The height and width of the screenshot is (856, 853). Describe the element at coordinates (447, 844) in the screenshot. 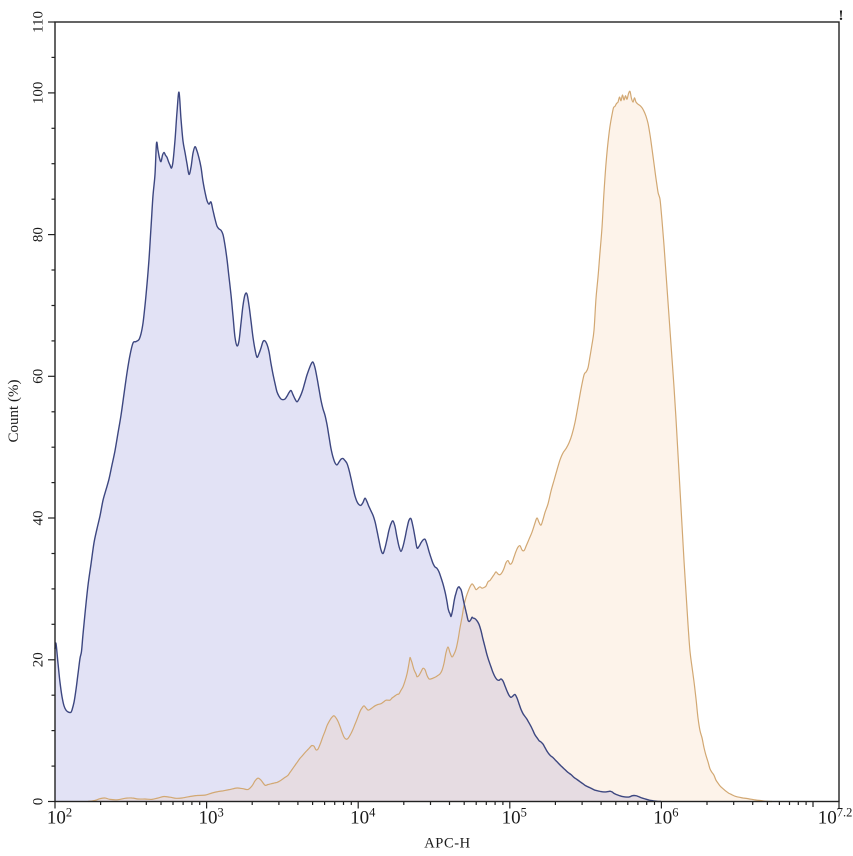

I see `svg-text: APC-H` at that location.